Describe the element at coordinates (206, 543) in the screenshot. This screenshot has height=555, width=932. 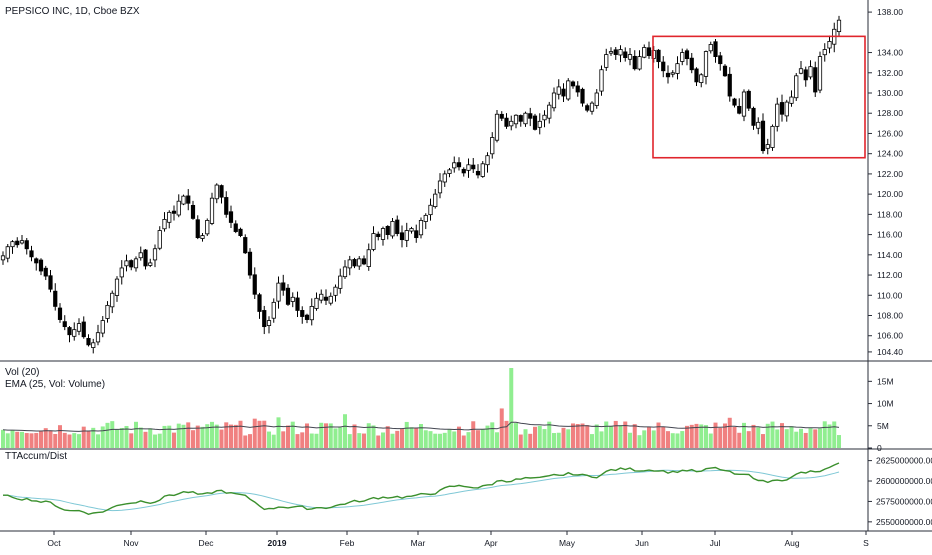
I see `time-tick-label: Dec` at that location.